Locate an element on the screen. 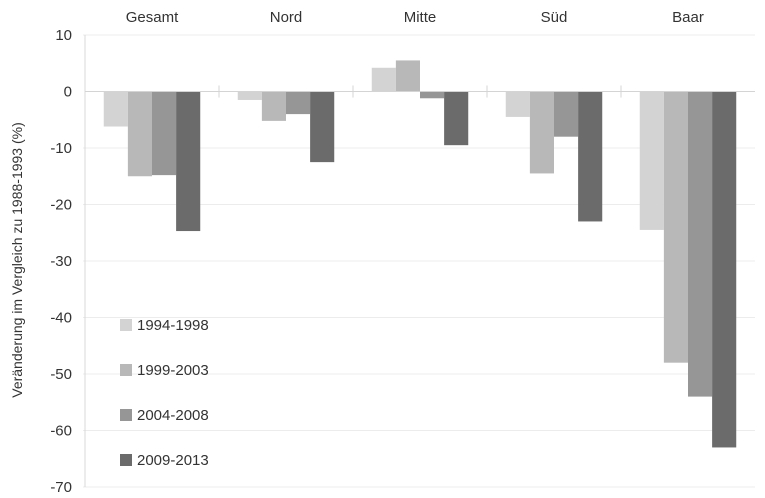 The height and width of the screenshot is (498, 765). legend: 1994-1998 1999-2003 2004-2008 2009-2013 is located at coordinates (164, 393).